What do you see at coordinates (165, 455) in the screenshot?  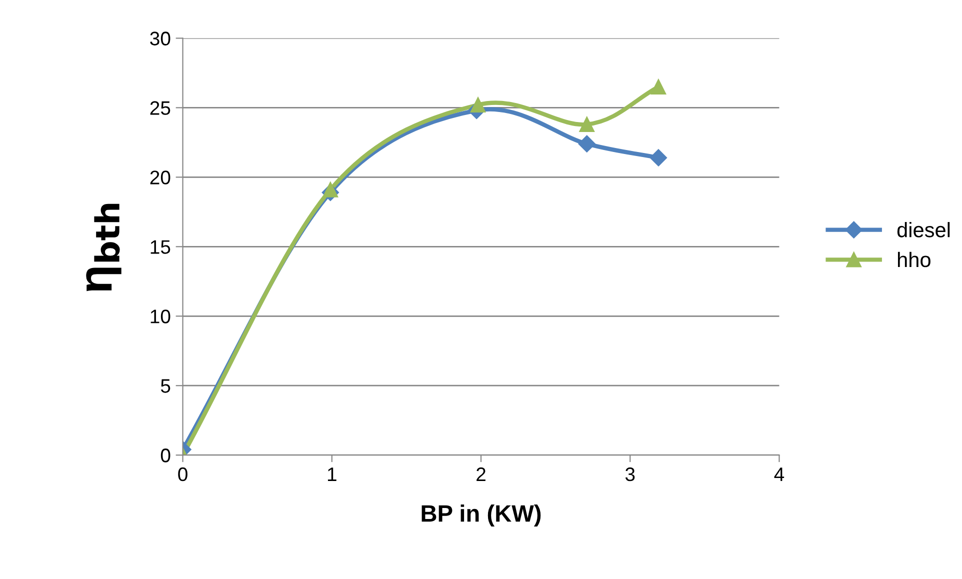 I see `y-tick-label: 0` at bounding box center [165, 455].